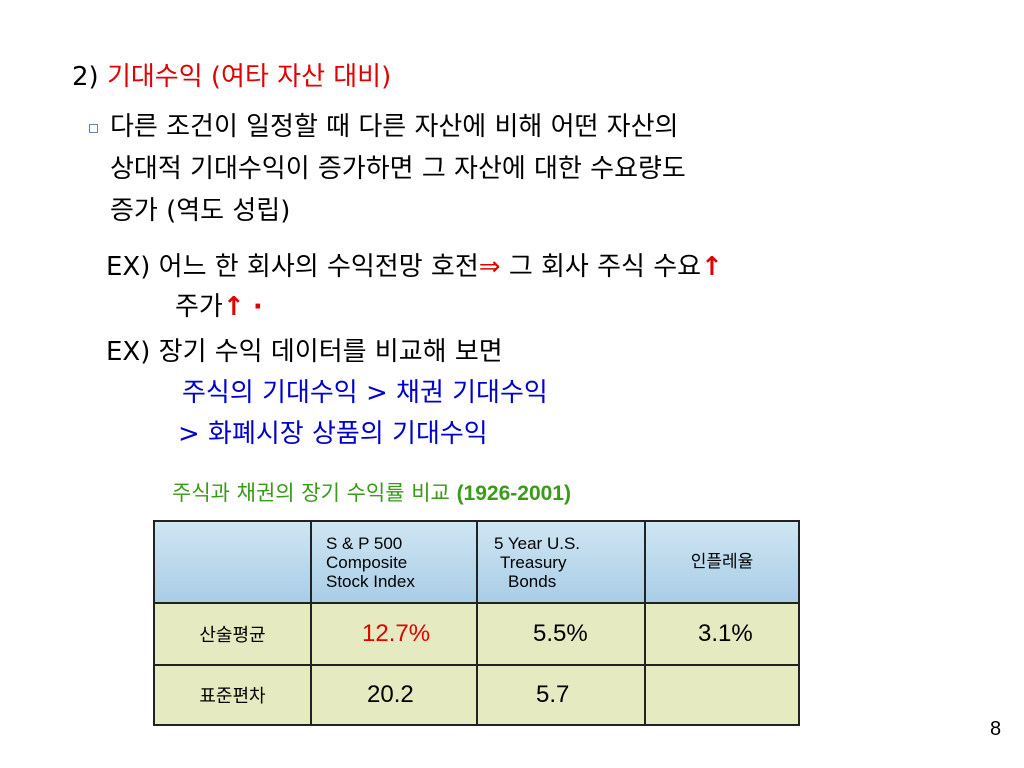  I want to click on caption-years: (1926-2001), so click(513, 493).